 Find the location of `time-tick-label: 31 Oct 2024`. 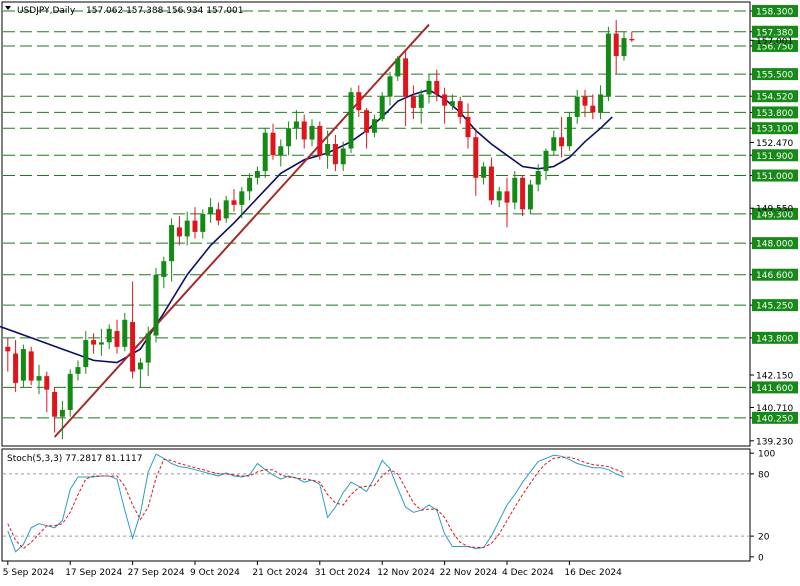

time-tick-label: 31 Oct 2024 is located at coordinates (343, 573).